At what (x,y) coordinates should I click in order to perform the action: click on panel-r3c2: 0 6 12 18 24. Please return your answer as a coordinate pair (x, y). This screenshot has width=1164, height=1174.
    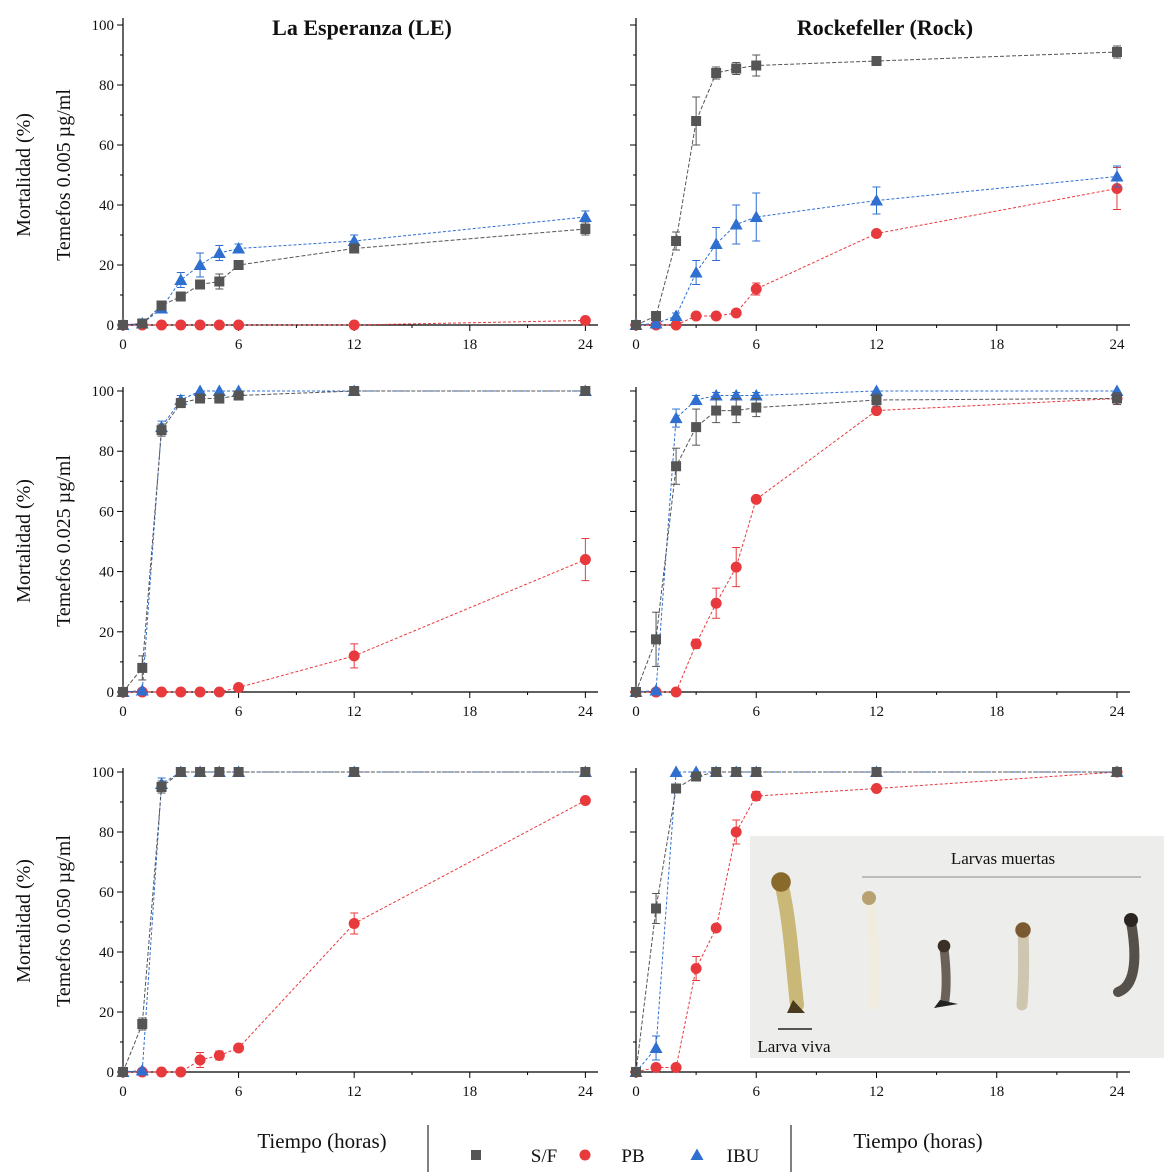
    Looking at the image, I should click on (879, 932).